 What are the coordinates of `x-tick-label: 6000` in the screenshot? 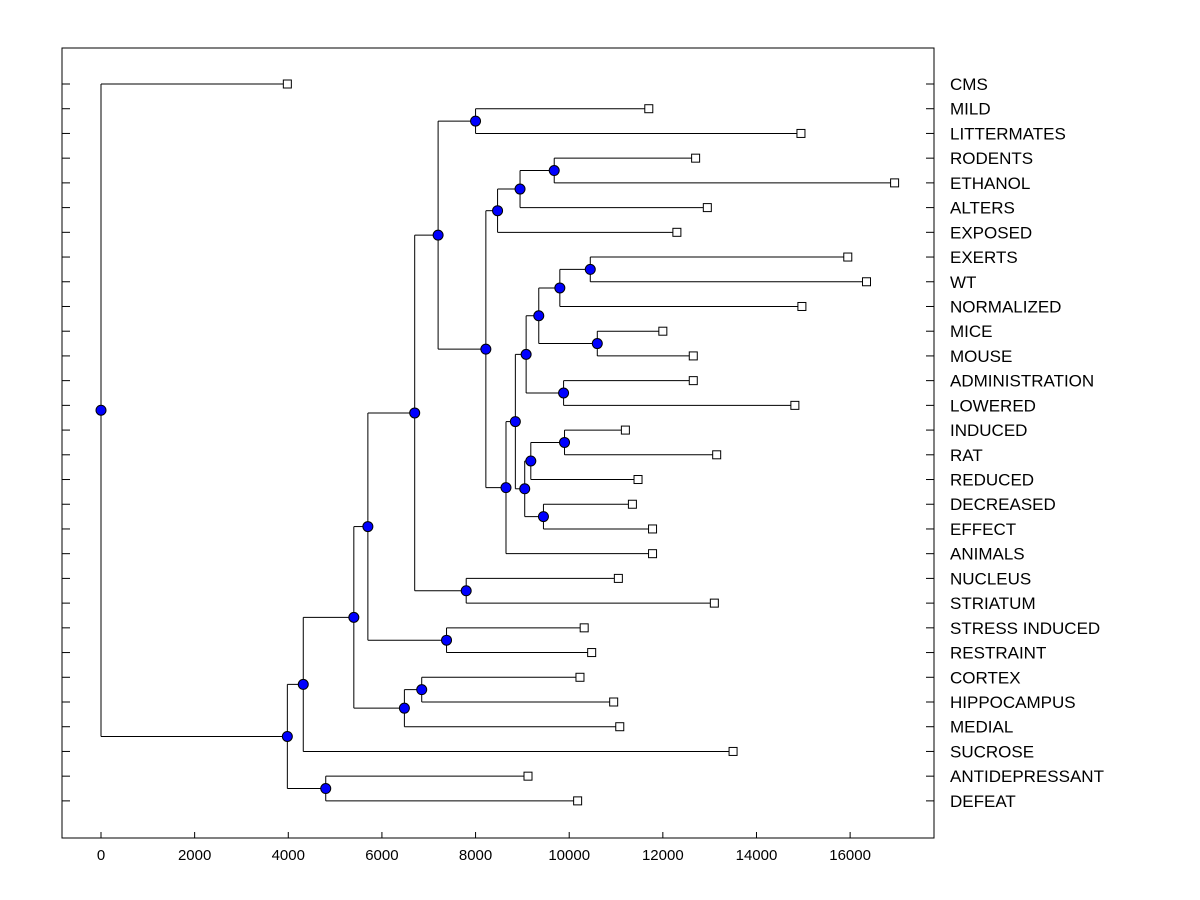 It's located at (381, 855).